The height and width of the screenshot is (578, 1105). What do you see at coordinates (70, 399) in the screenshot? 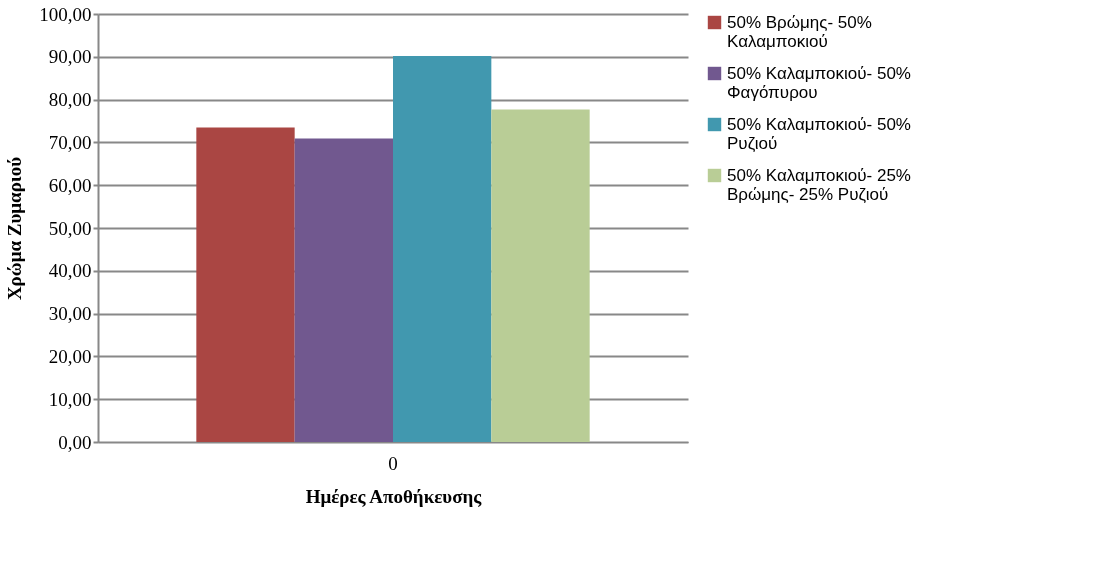
I see `y-tick-label: 10,00` at bounding box center [70, 399].